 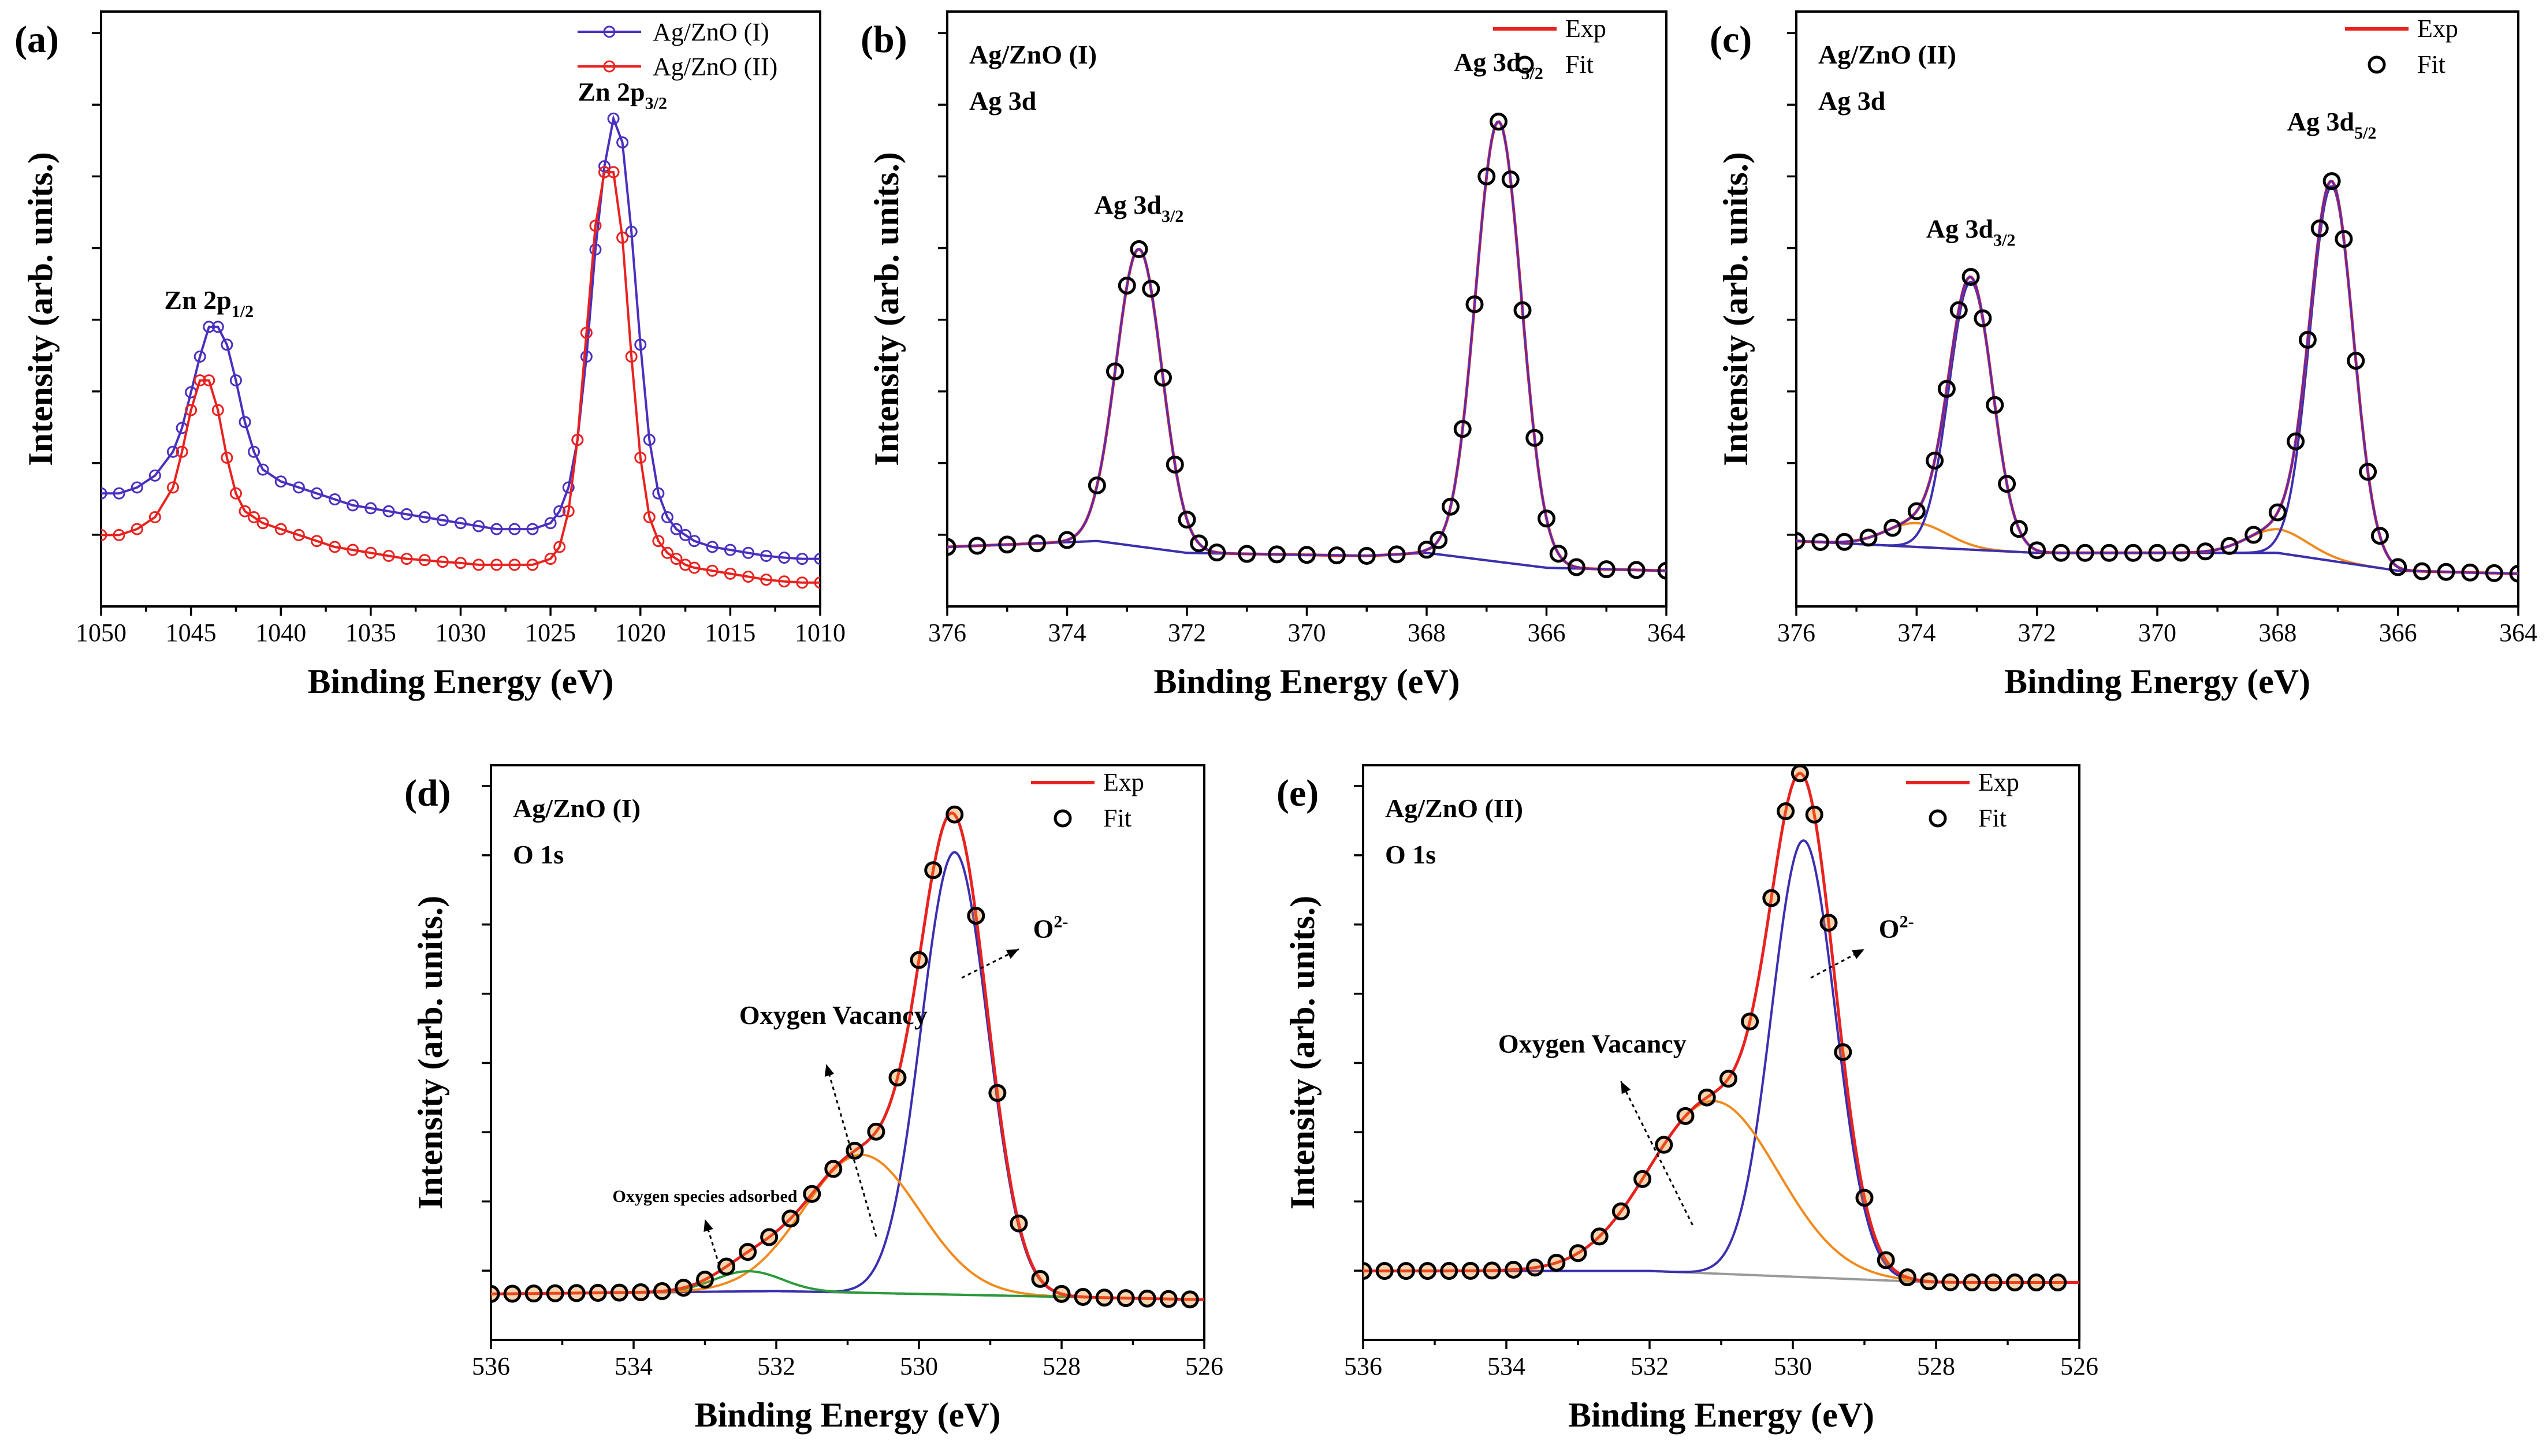 I want to click on legend-exp-label: Exp, so click(x=1123, y=782).